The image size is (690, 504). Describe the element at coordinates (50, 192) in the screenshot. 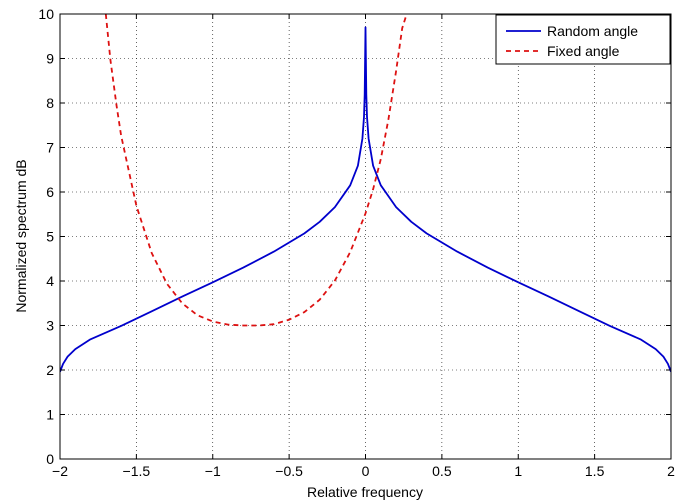

I see `y-tick-label: 6` at that location.